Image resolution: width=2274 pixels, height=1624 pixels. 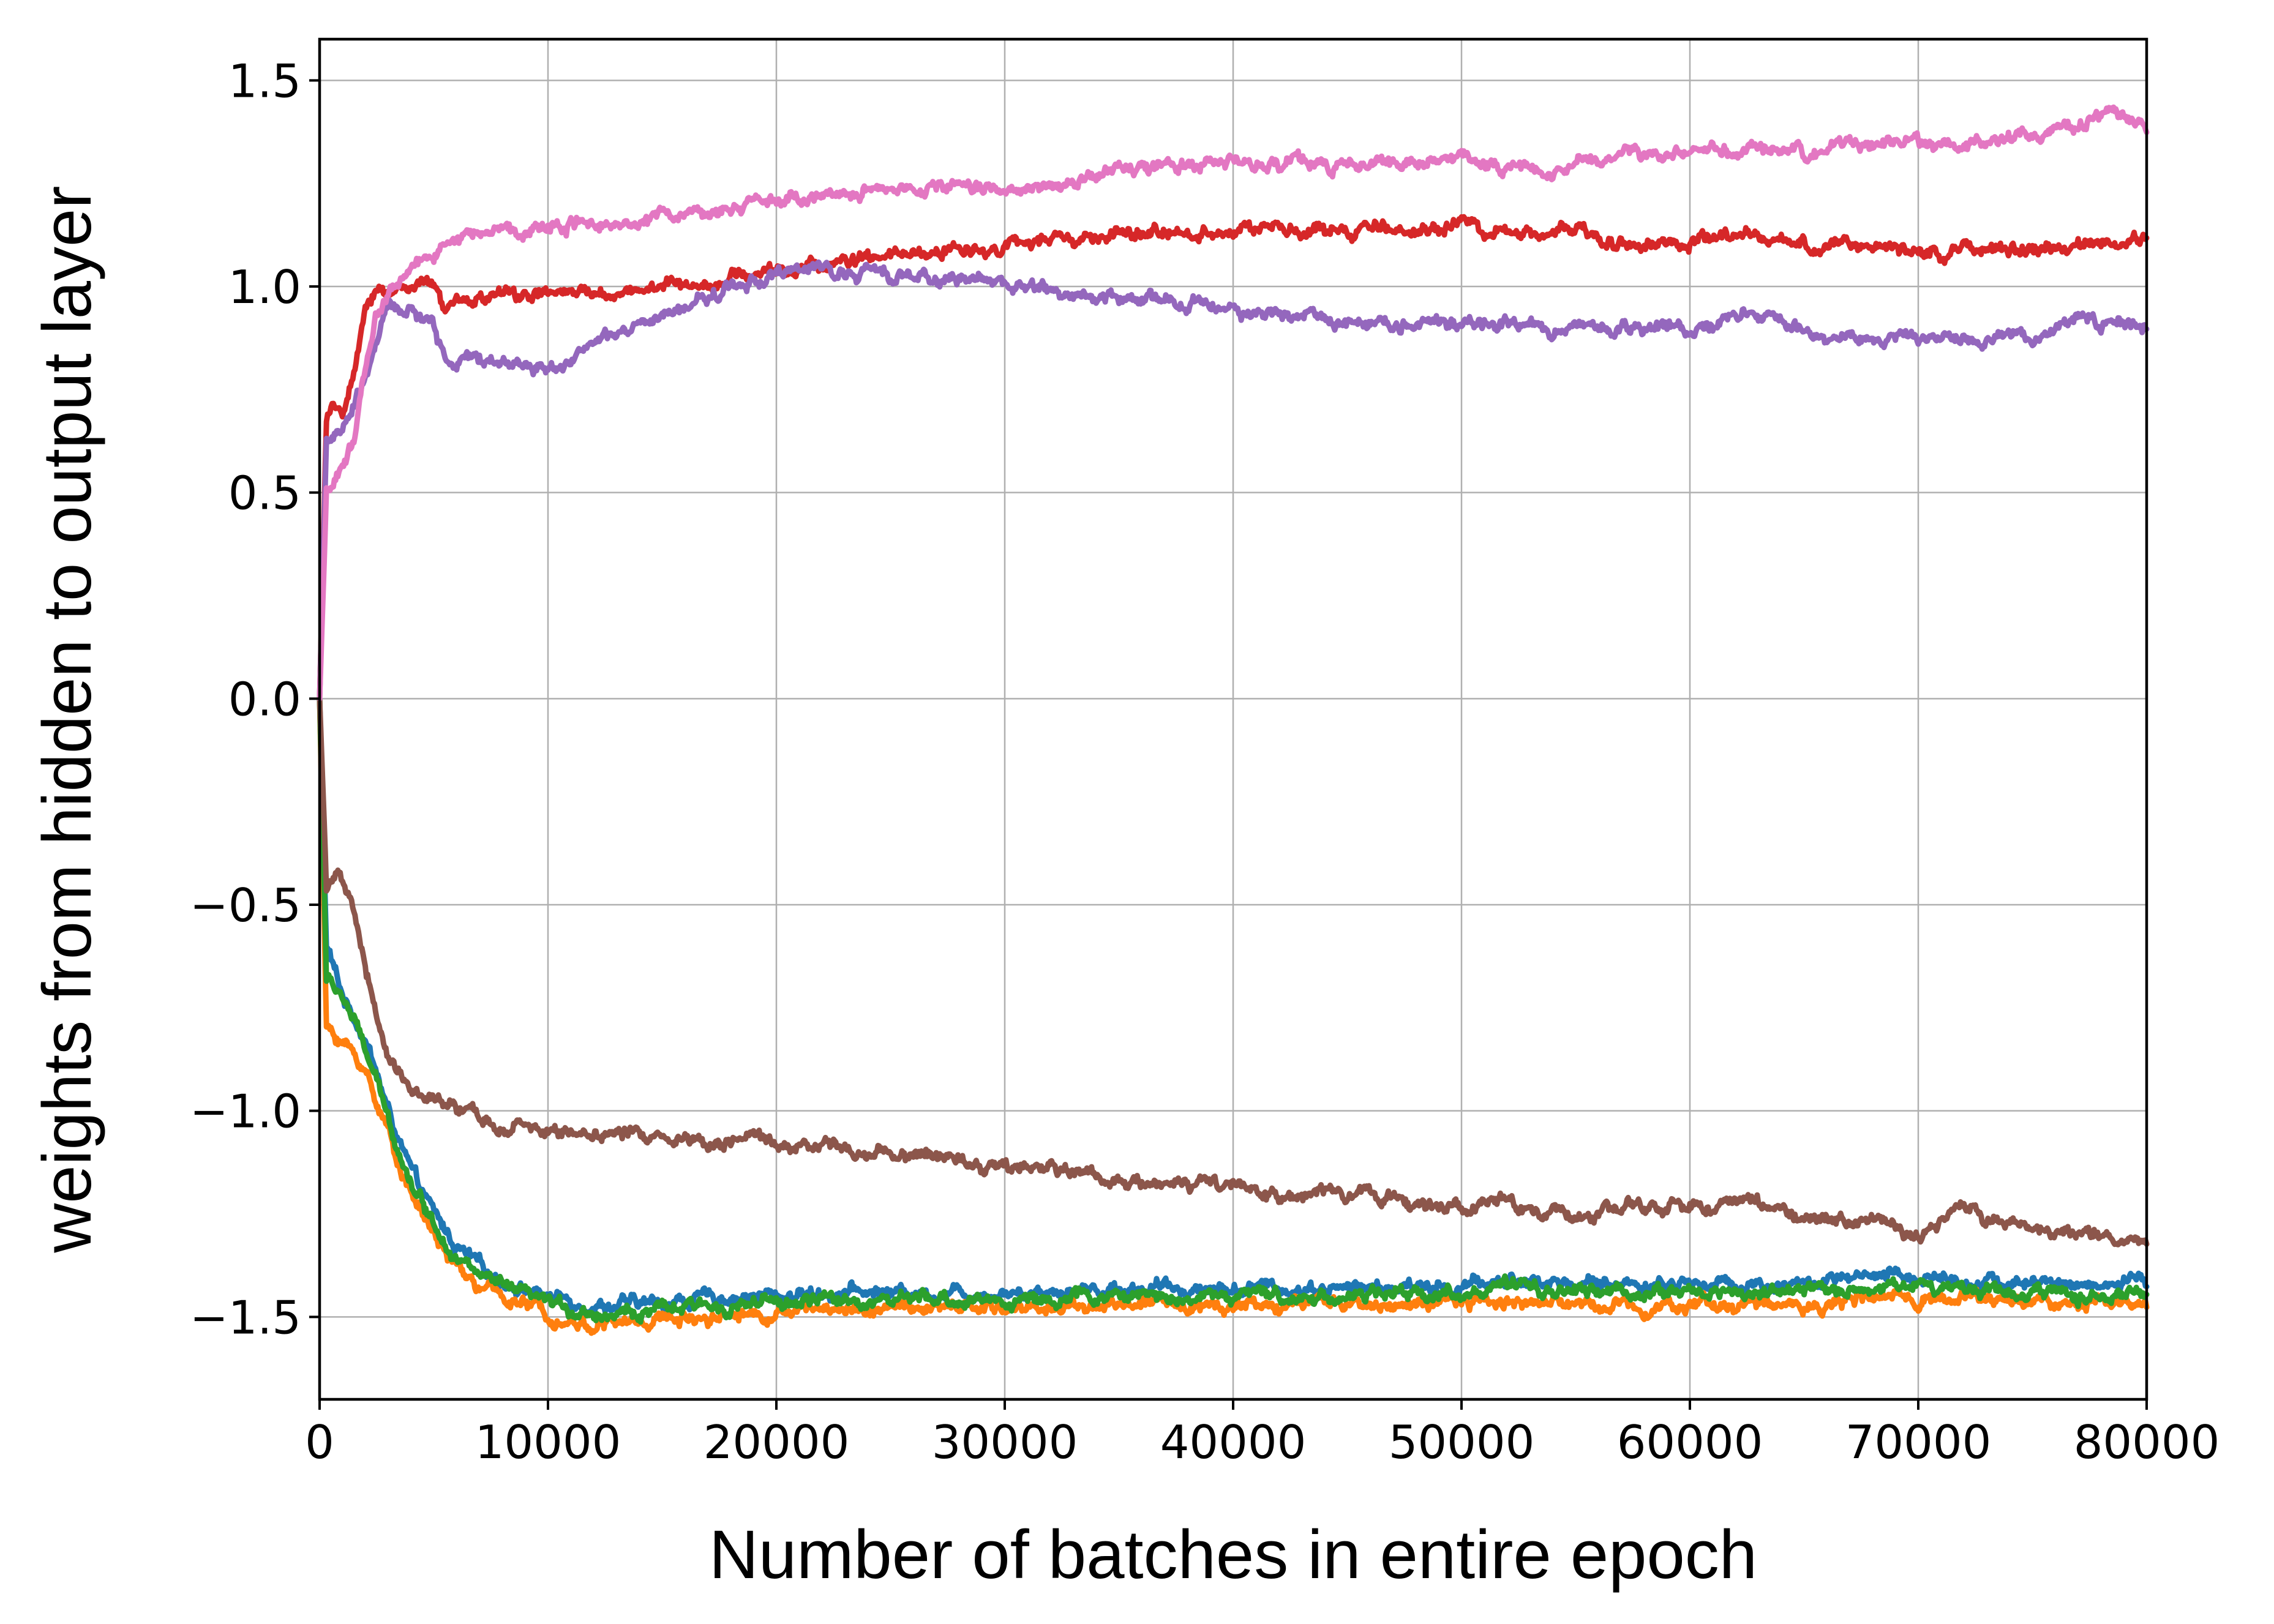 I want to click on y-tick-label: −1.0, so click(x=246, y=1112).